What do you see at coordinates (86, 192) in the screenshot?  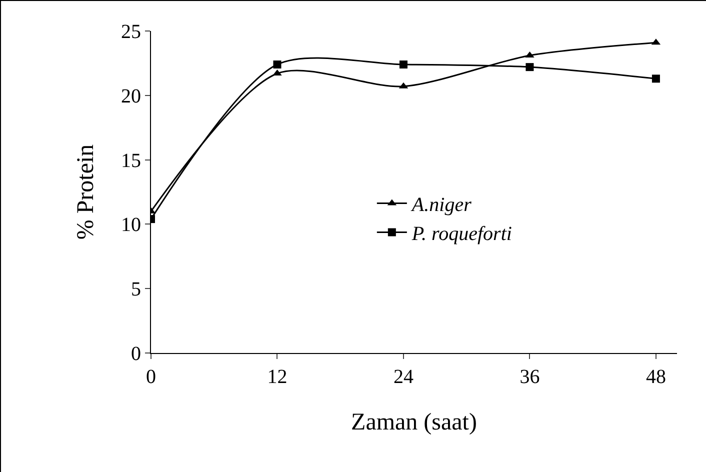 I see `y-axis-title: % Protein` at bounding box center [86, 192].